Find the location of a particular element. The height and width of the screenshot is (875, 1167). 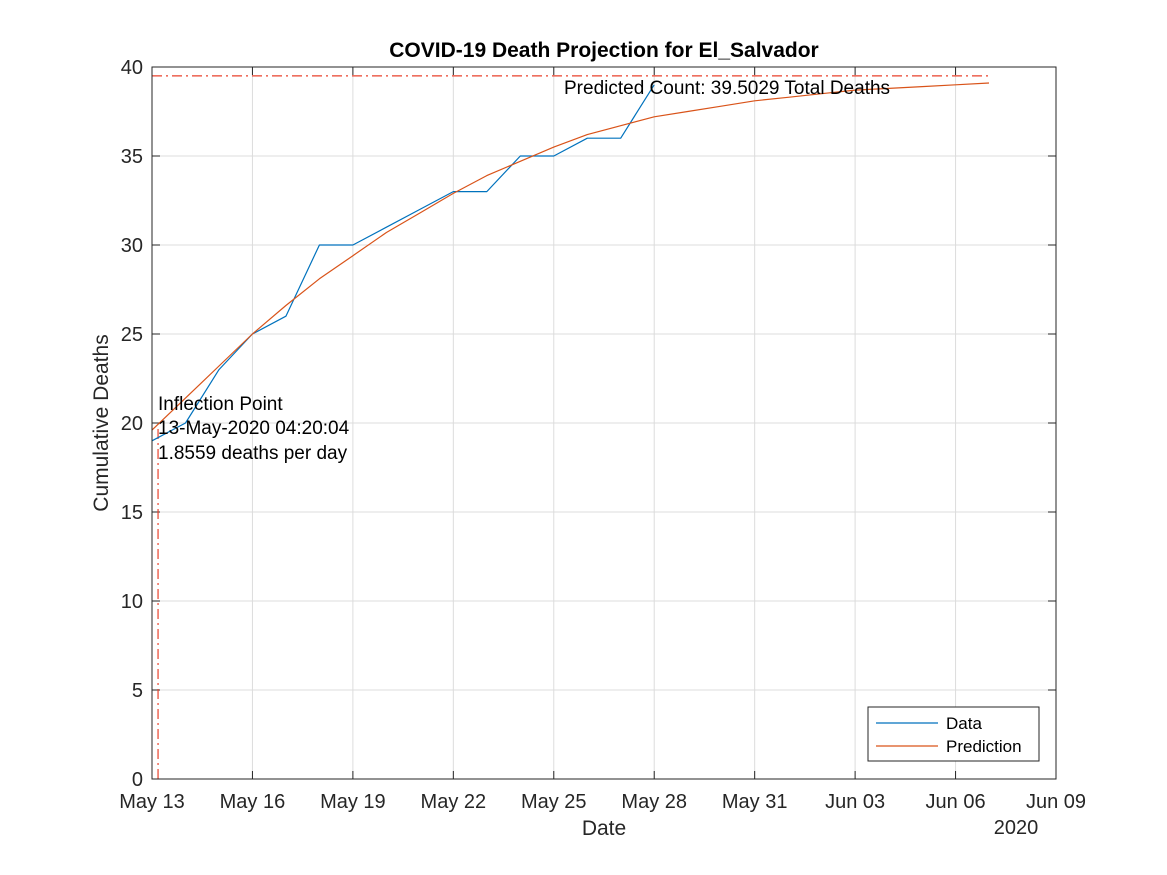

legend-box is located at coordinates (953, 734).